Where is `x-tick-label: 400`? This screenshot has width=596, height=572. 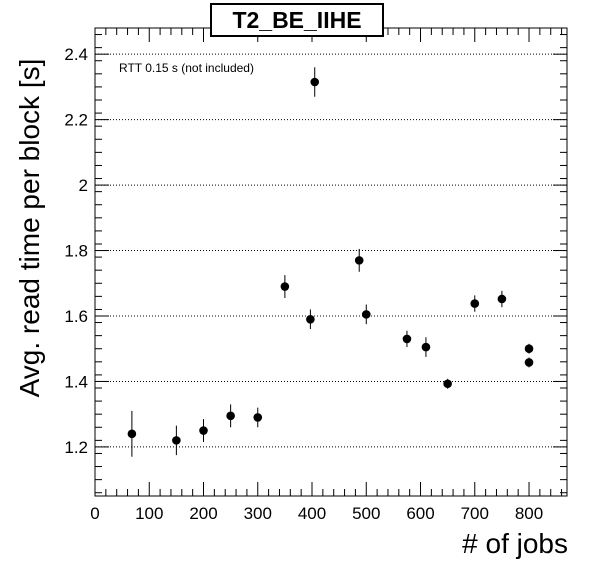 x-tick-label: 400 is located at coordinates (312, 513).